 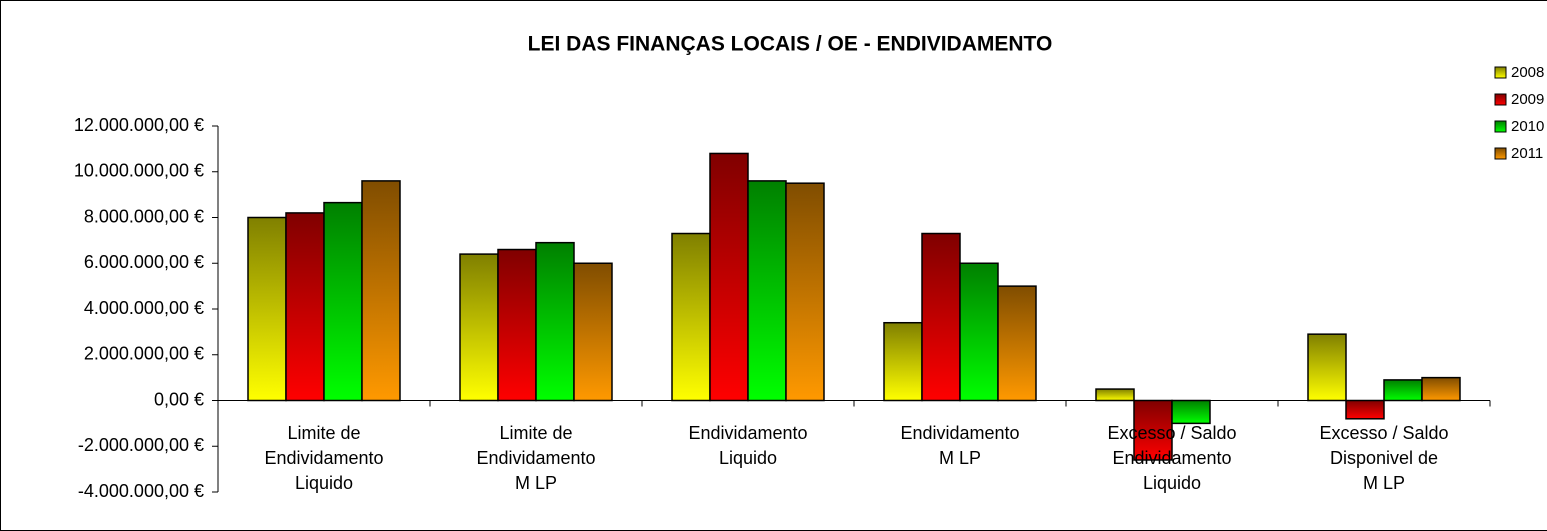 What do you see at coordinates (1527, 126) in the screenshot?
I see `legend-label: 2010` at bounding box center [1527, 126].